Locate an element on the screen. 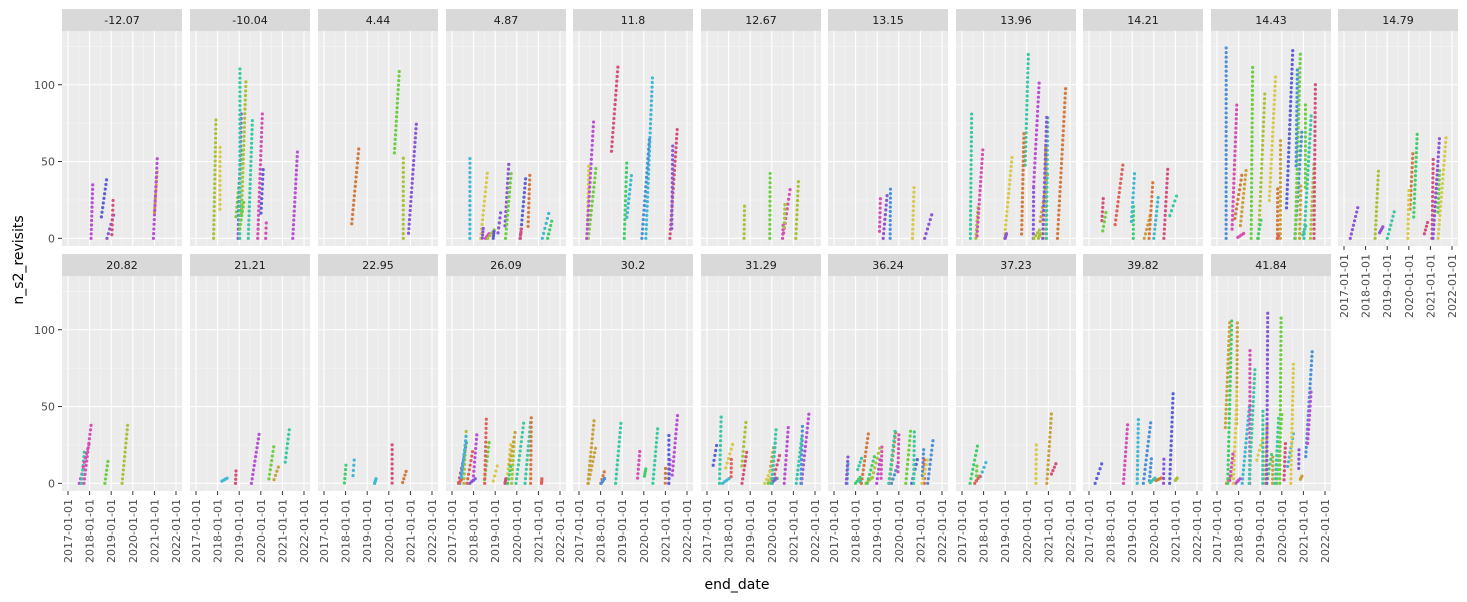 Image resolution: width=1467 pixels, height=602 pixels. facet-strip-label: 30.2 is located at coordinates (633, 265).